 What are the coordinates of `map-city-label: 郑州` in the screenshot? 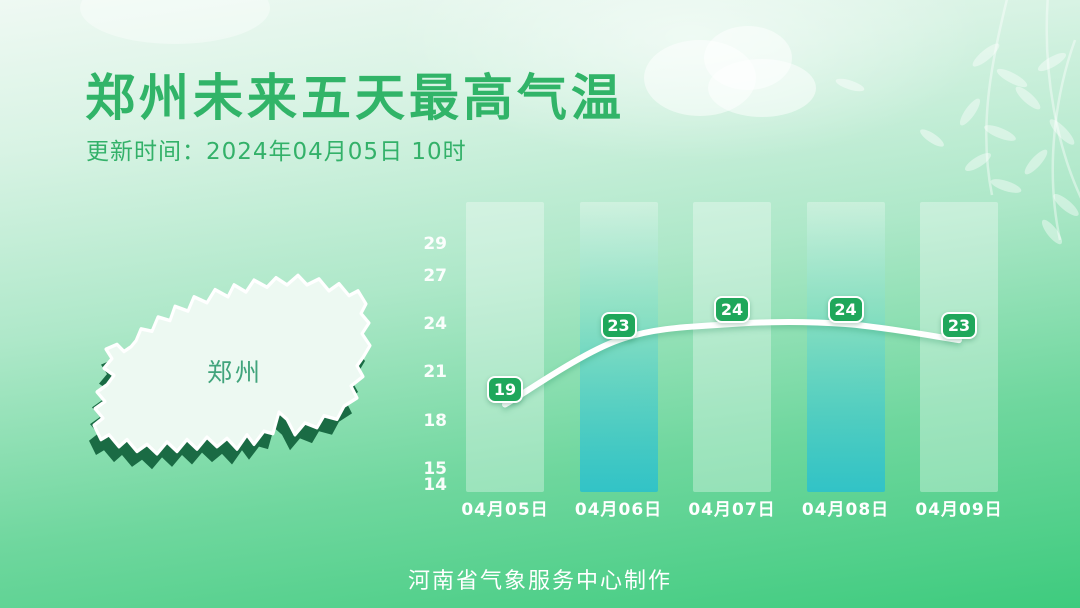 It's located at (234, 372).